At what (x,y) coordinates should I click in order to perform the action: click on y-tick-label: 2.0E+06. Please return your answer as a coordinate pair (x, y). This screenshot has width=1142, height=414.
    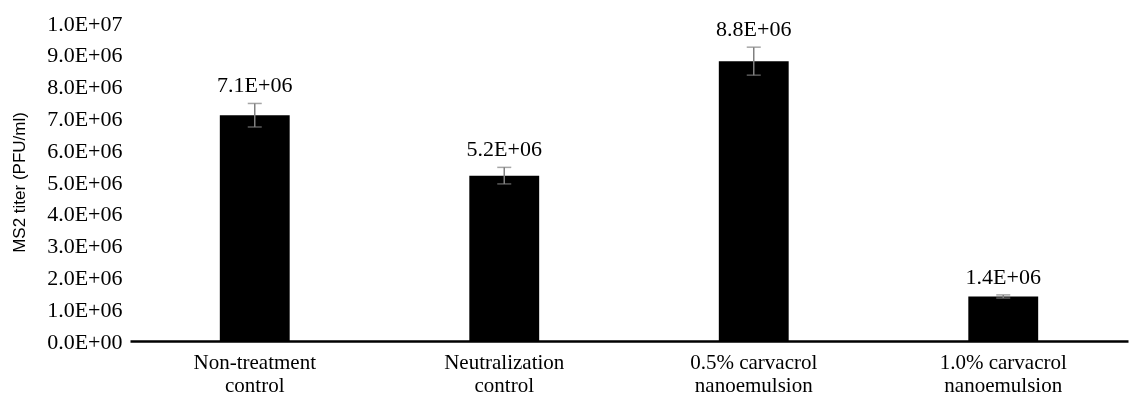
    Looking at the image, I should click on (85, 277).